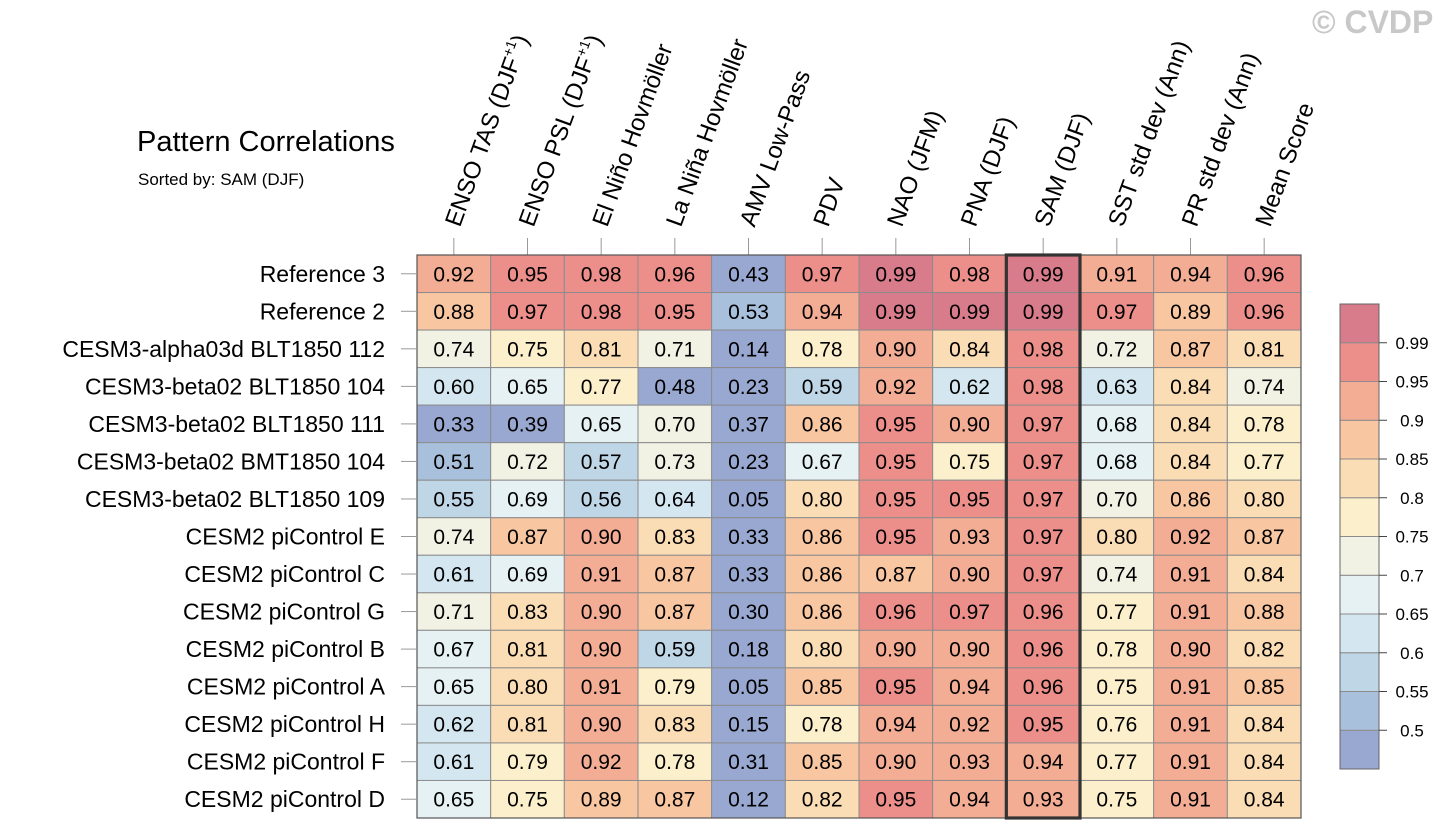 The width and height of the screenshot is (1451, 839). I want to click on cell-value-label: 0.76, so click(1116, 725).